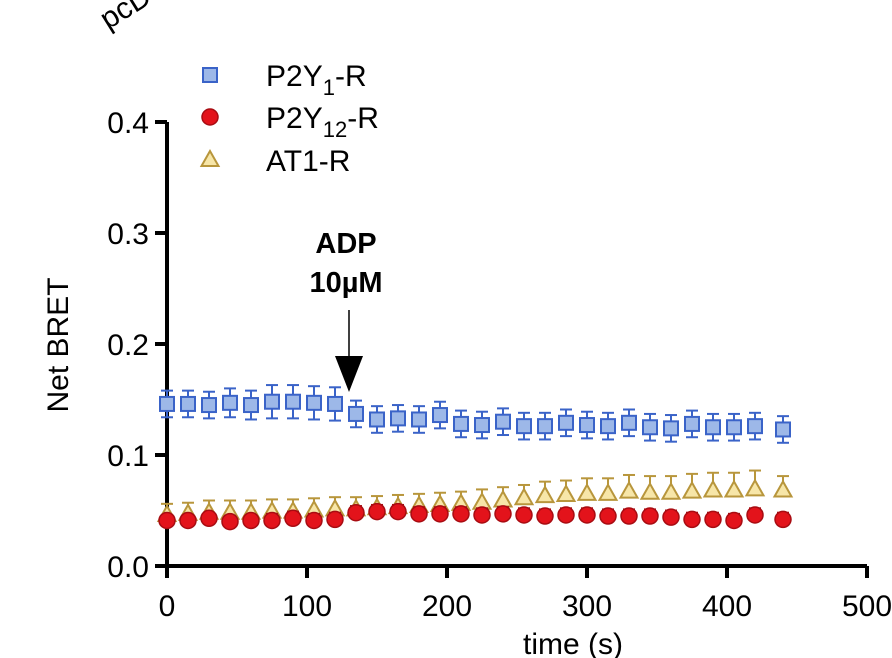  Describe the element at coordinates (128, 567) in the screenshot. I see `y-tick-label: 0.0` at that location.